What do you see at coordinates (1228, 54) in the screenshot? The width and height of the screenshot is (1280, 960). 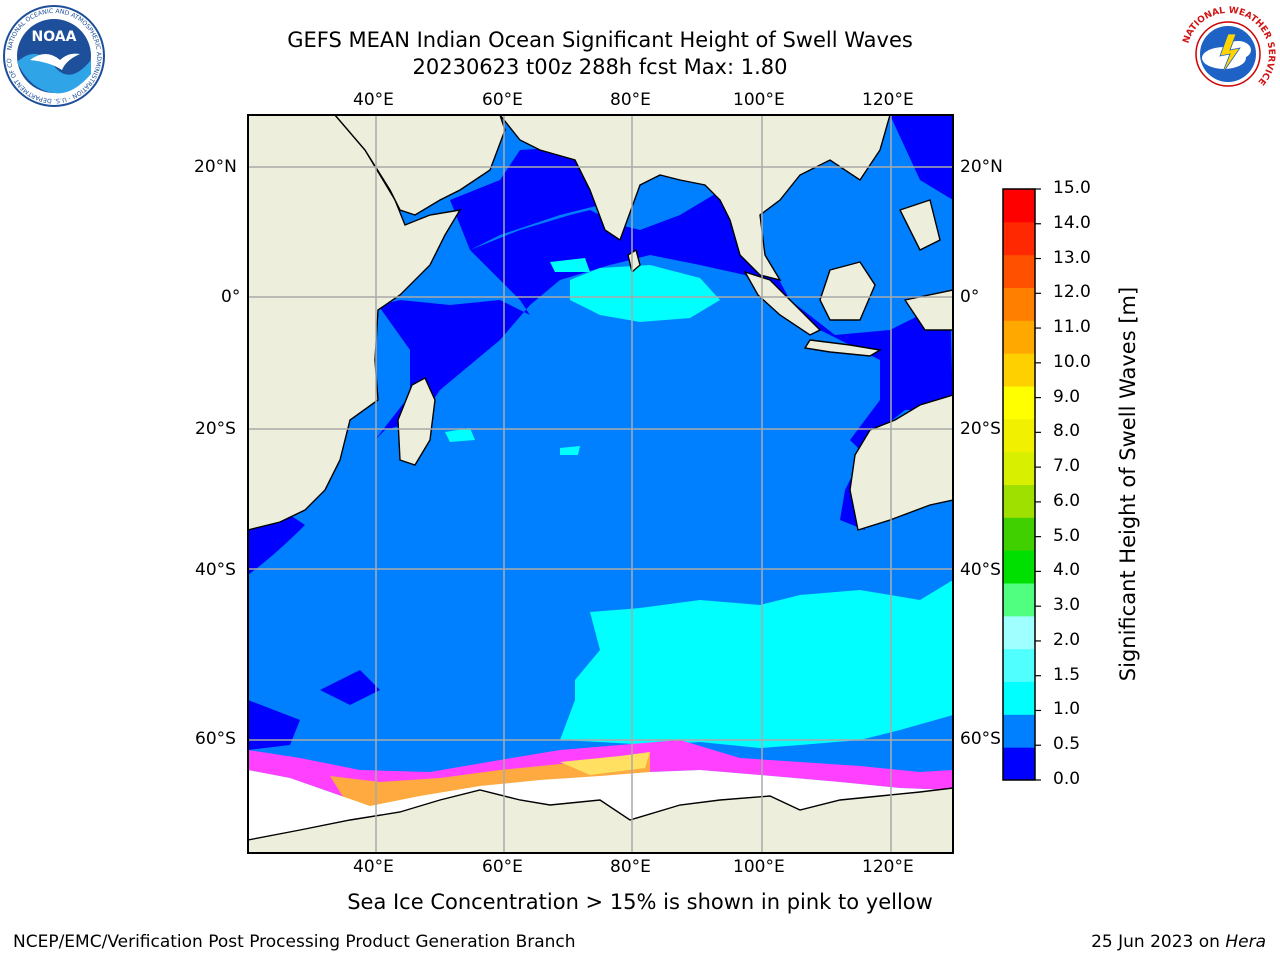 I see `nws-logo-icon: NATIONAL WEATHER SERVICE` at bounding box center [1228, 54].